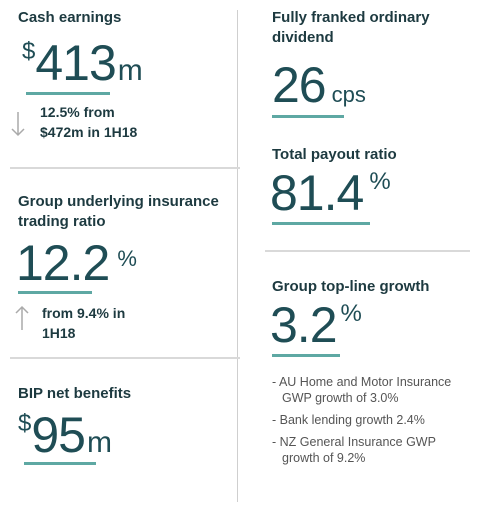 The image size is (482, 509). What do you see at coordinates (75, 393) in the screenshot?
I see `metric-heading: BIP net benefits` at bounding box center [75, 393].